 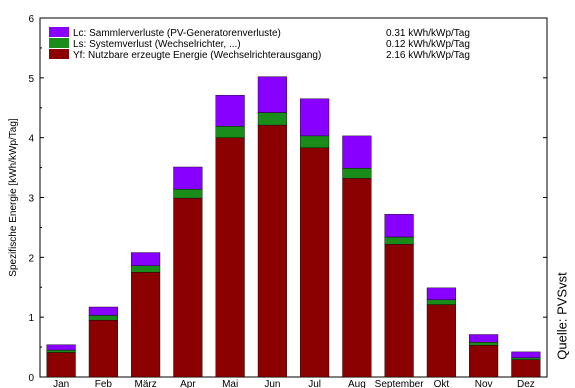 What do you see at coordinates (272, 383) in the screenshot?
I see `x-tick-label: Jun` at bounding box center [272, 383].